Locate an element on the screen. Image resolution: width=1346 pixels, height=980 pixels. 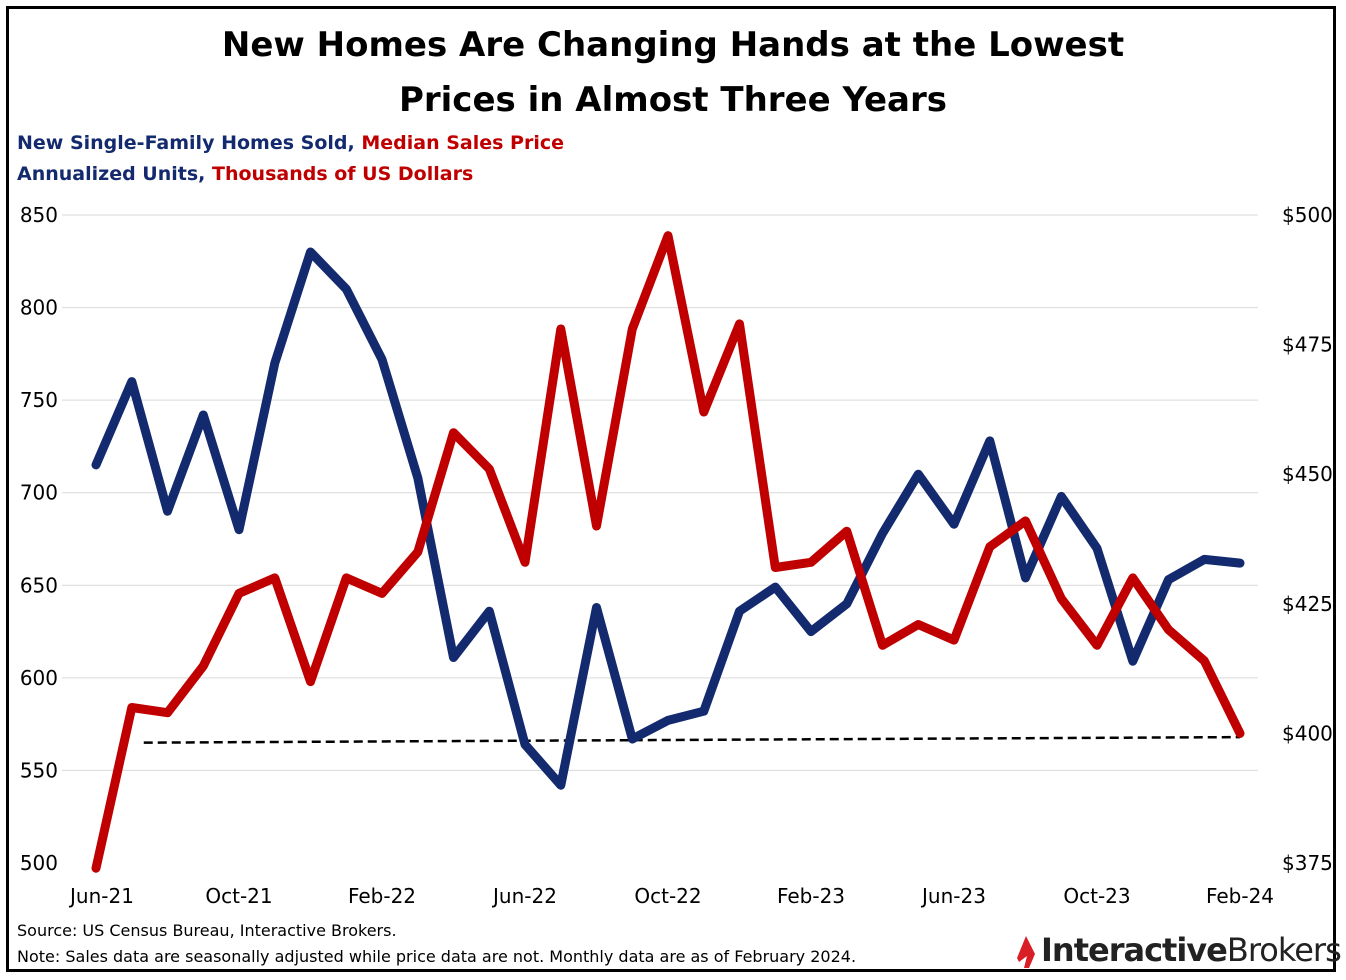
series2-unit: Thousands of US Dollars is located at coordinates (343, 174).